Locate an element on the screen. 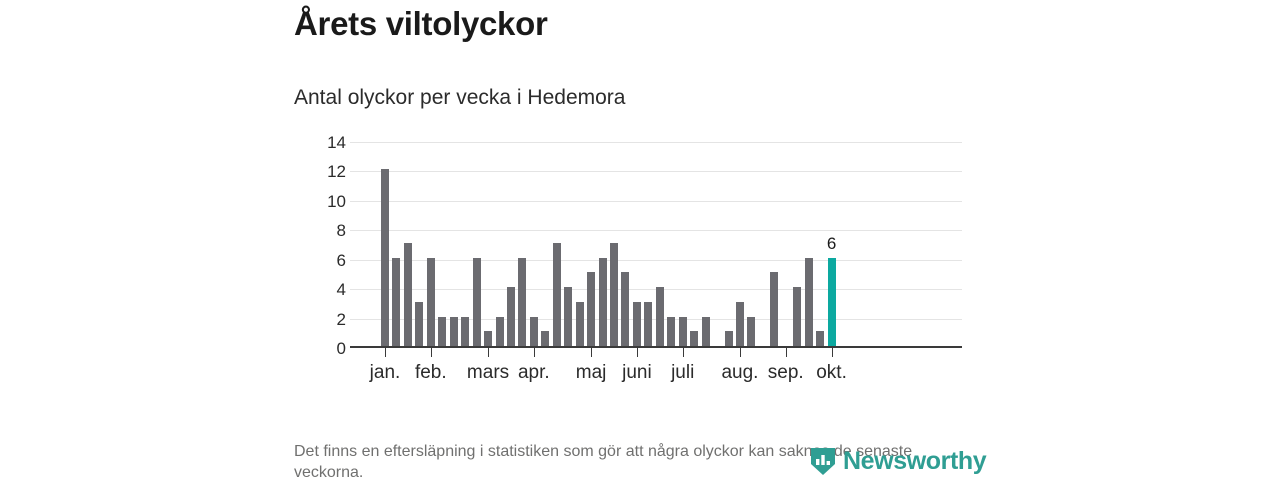 This screenshot has width=1280, height=483. newsworthy-logo: Newsworthy is located at coordinates (898, 461).